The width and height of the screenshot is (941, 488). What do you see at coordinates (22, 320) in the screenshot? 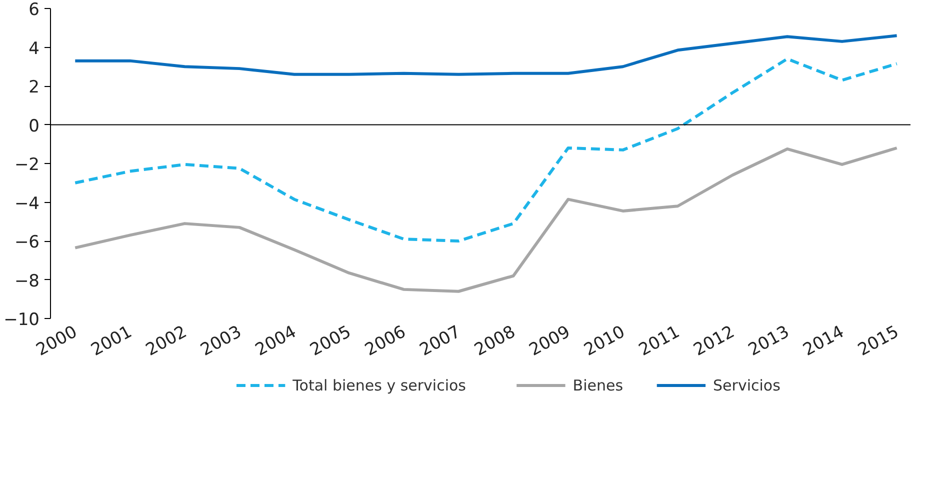
I see `y-tick-label: −10` at bounding box center [22, 320].